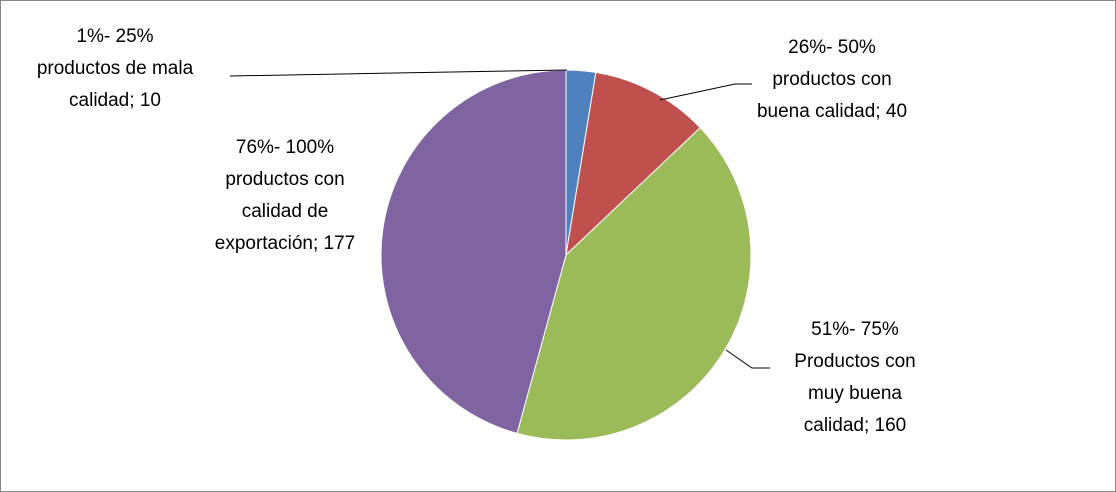  What do you see at coordinates (264, 243) in the screenshot?
I see `label-line: exportación` at bounding box center [264, 243].